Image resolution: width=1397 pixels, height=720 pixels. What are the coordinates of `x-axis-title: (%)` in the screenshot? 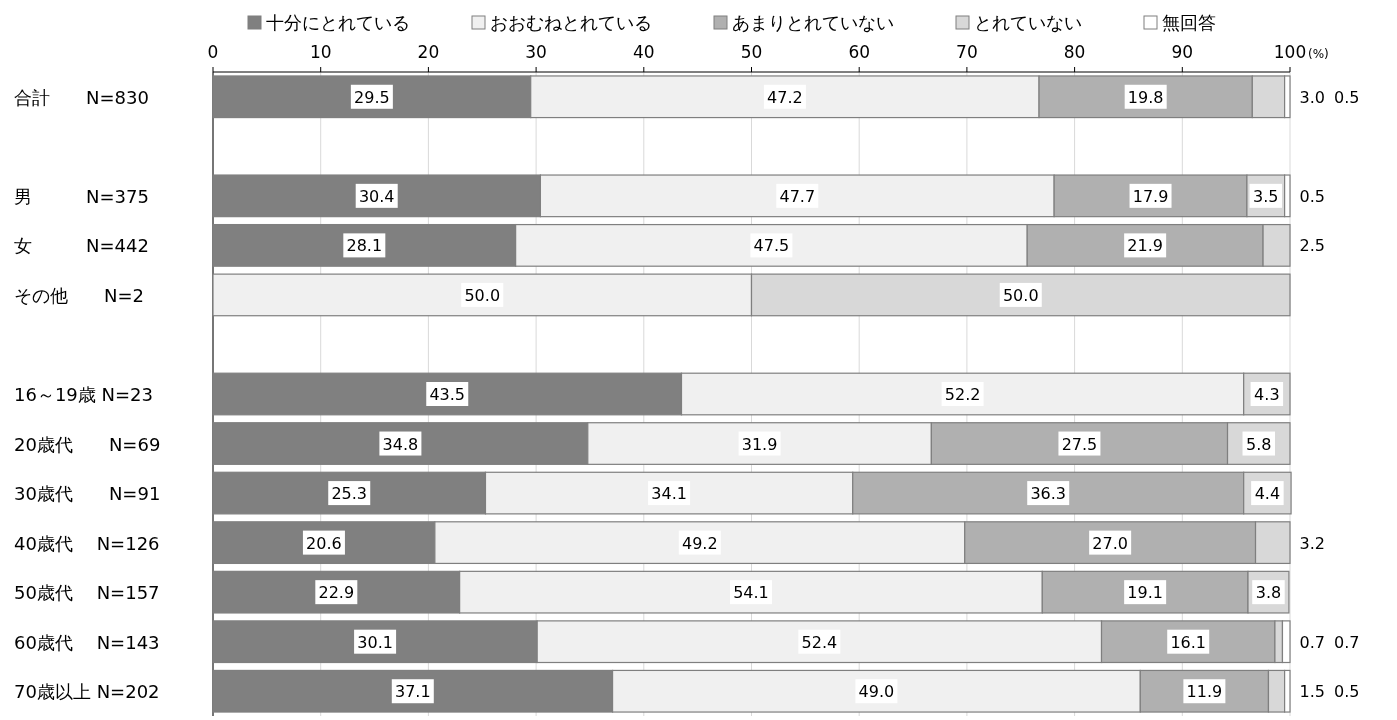 It's located at (1318, 54).